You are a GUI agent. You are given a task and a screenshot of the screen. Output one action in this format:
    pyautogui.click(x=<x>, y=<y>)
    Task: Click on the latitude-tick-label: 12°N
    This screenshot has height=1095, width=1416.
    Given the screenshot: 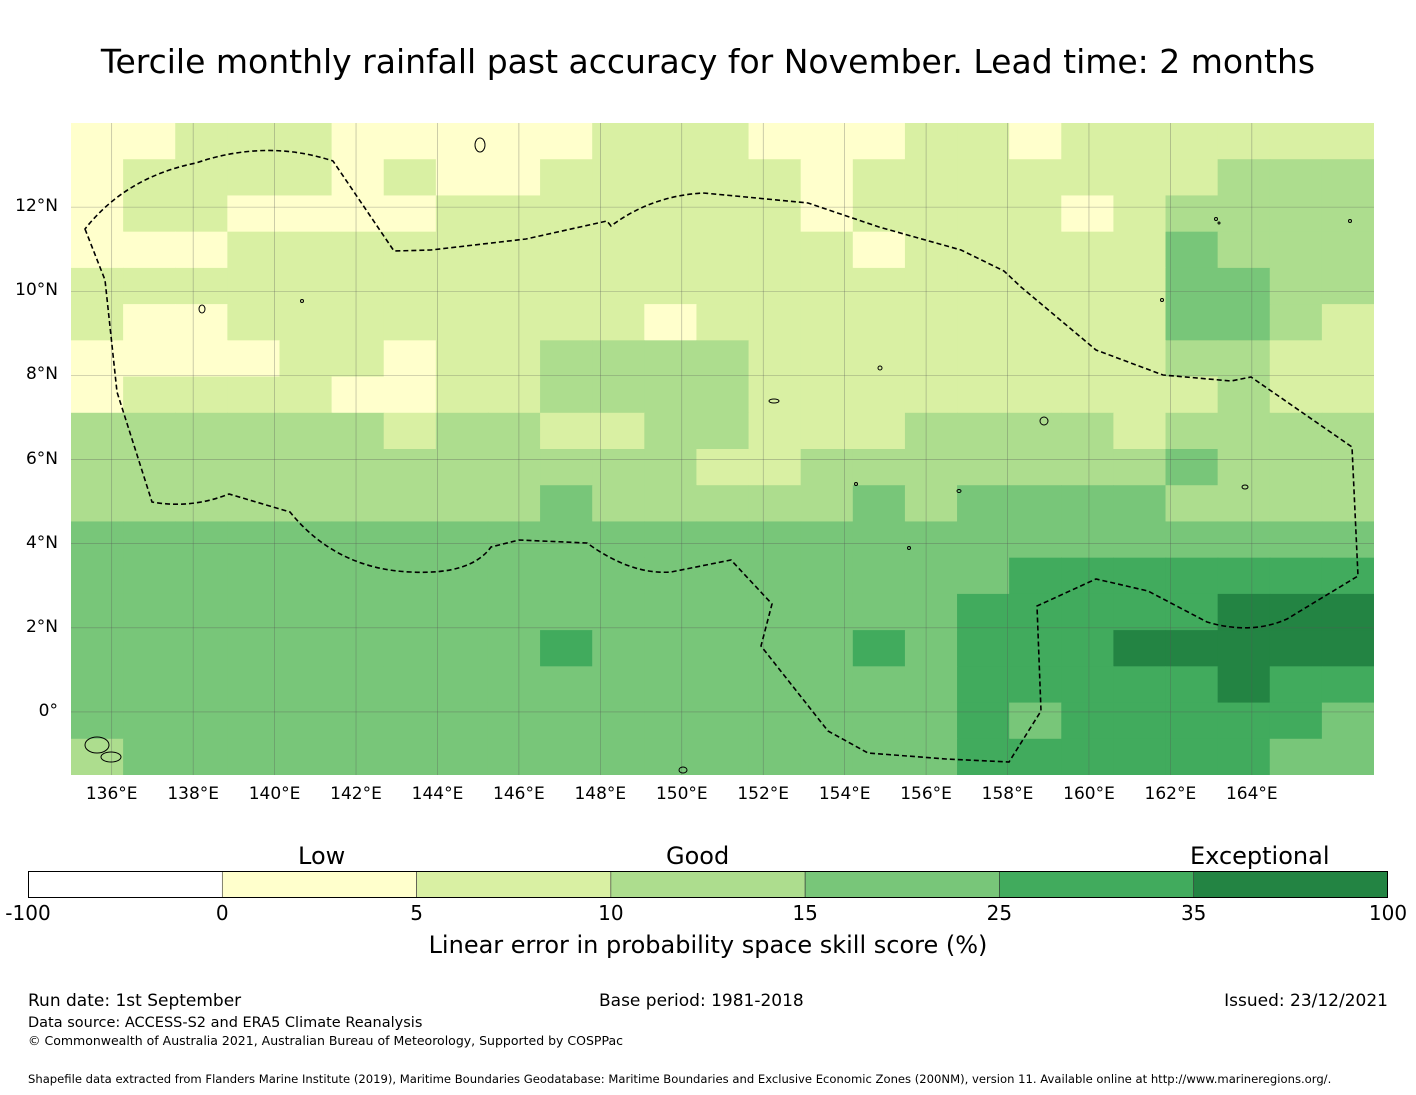 What is the action you would take?
    pyautogui.click(x=36, y=206)
    